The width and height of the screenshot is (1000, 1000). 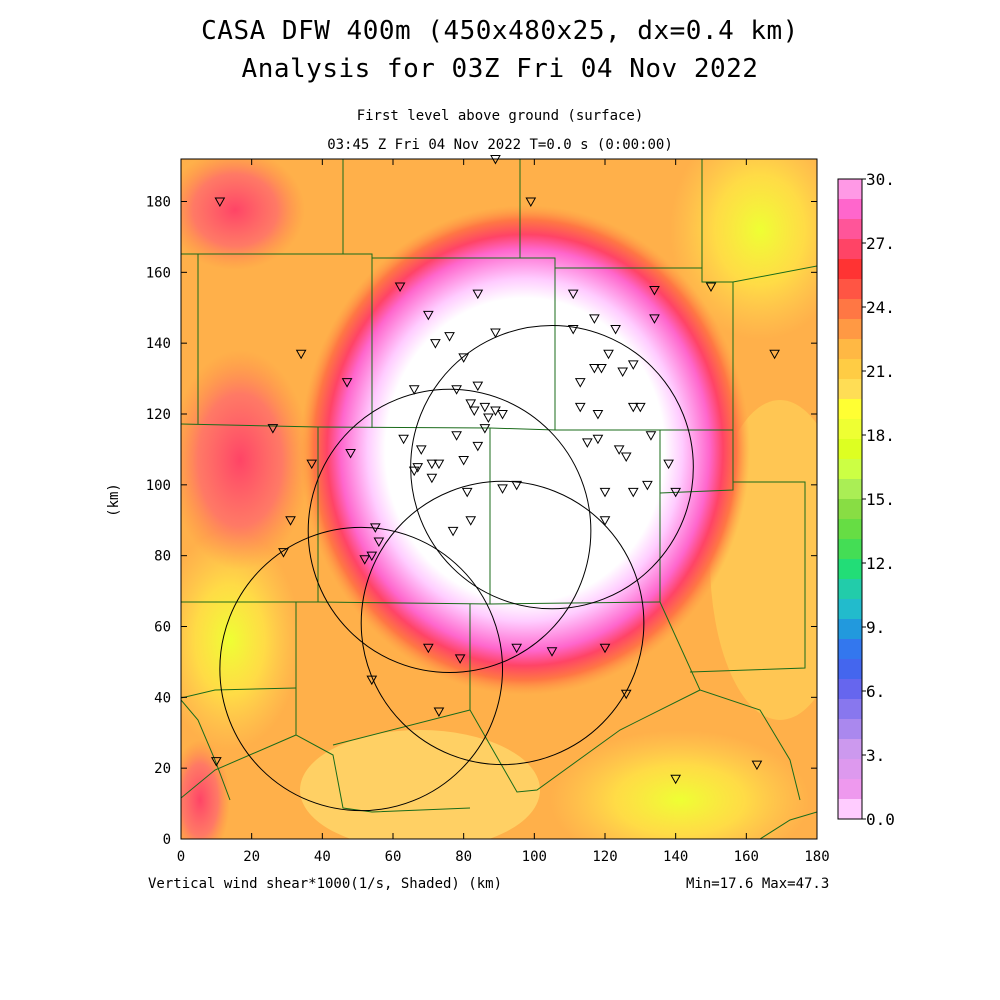 What do you see at coordinates (875, 691) in the screenshot?
I see `colorbar-label: 6.` at bounding box center [875, 691].